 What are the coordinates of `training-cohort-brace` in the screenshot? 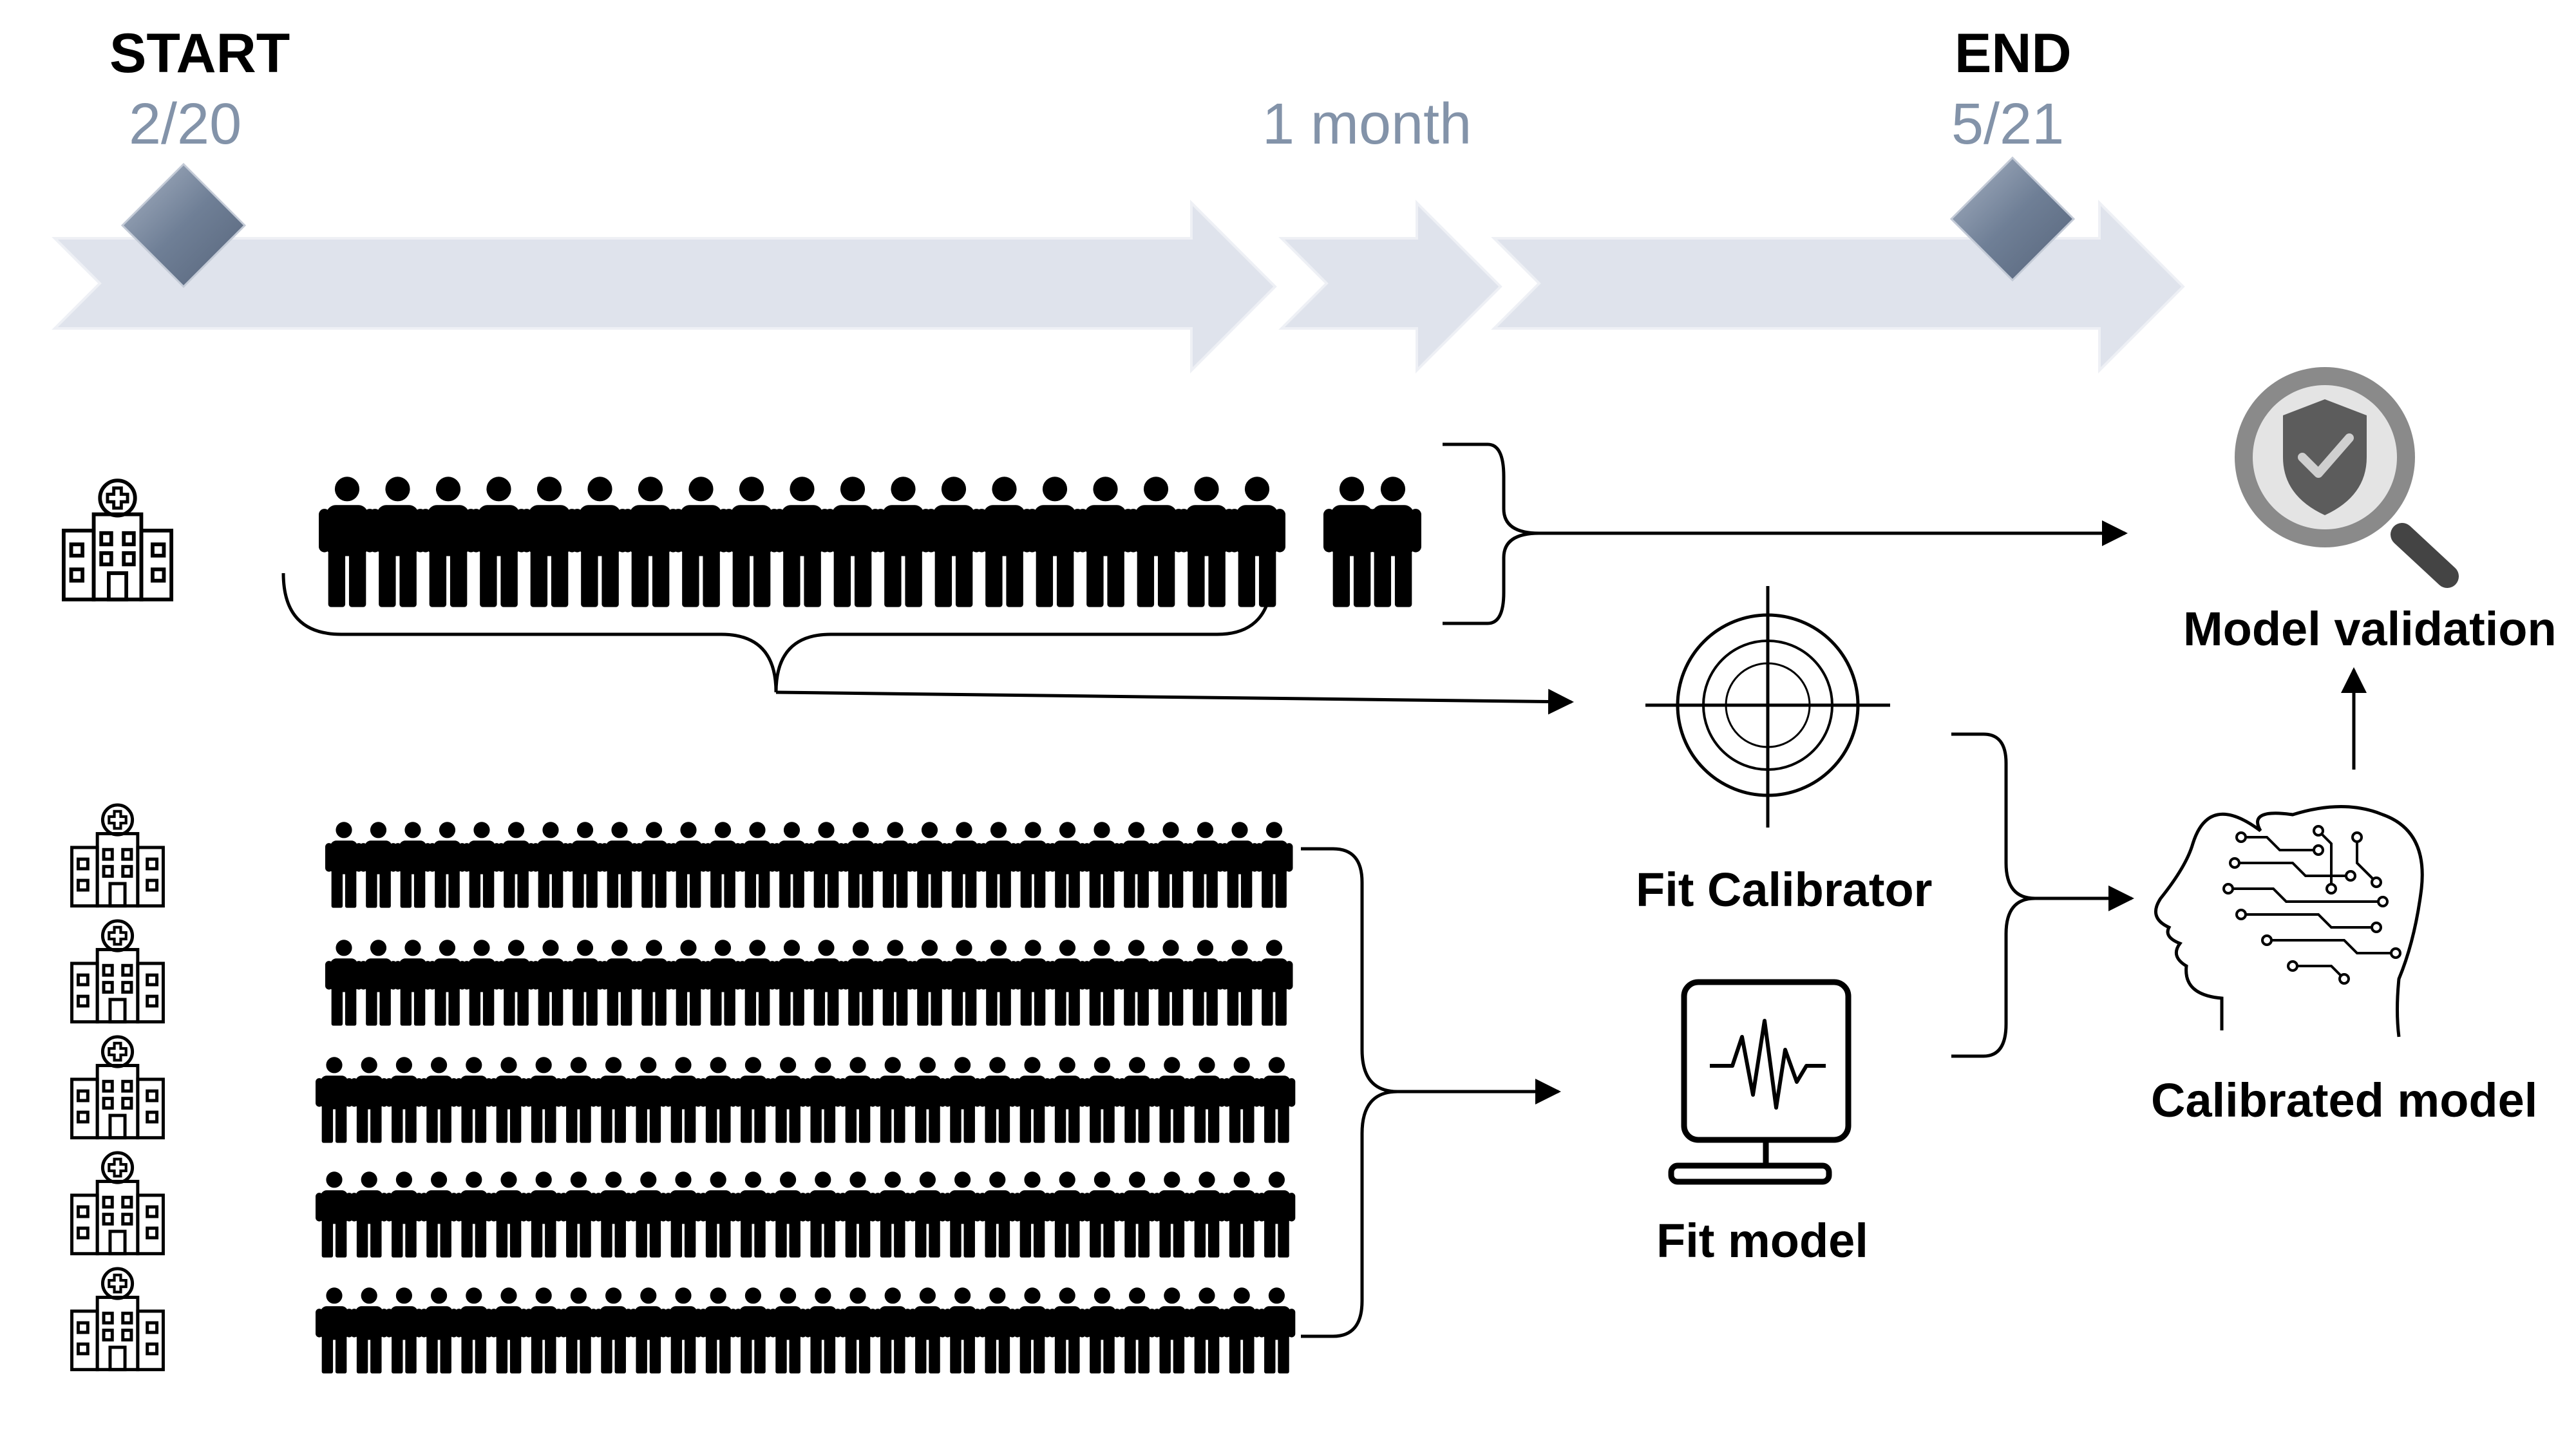 It's located at (1349, 1092).